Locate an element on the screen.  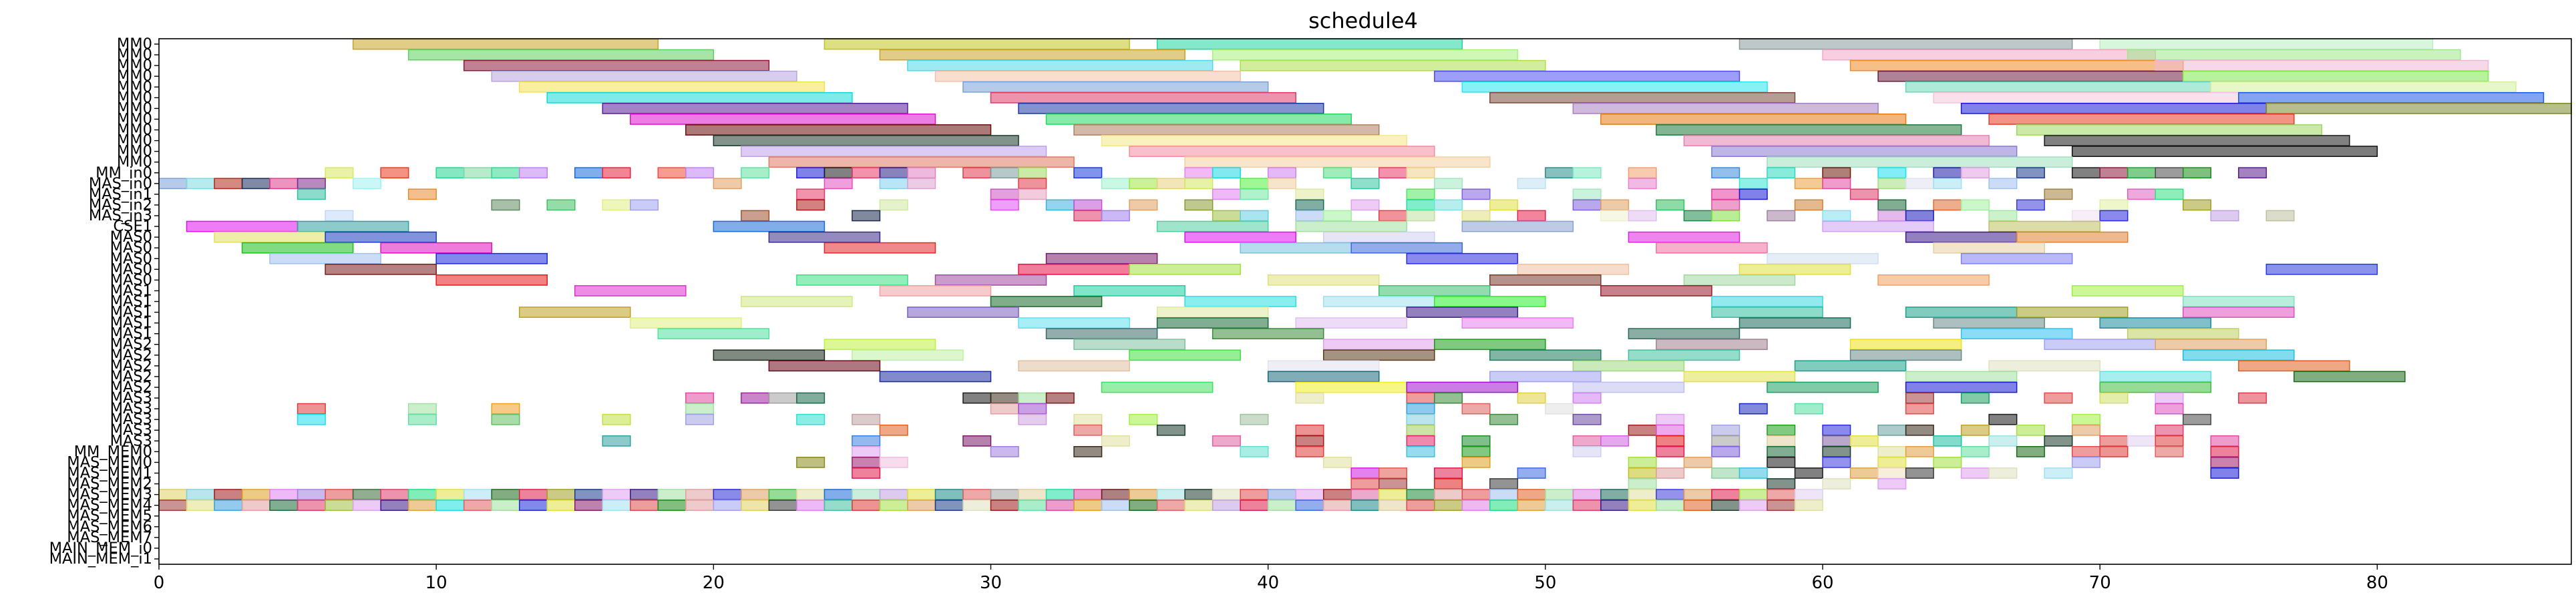
row-label: MAS_in0 is located at coordinates (120, 183).